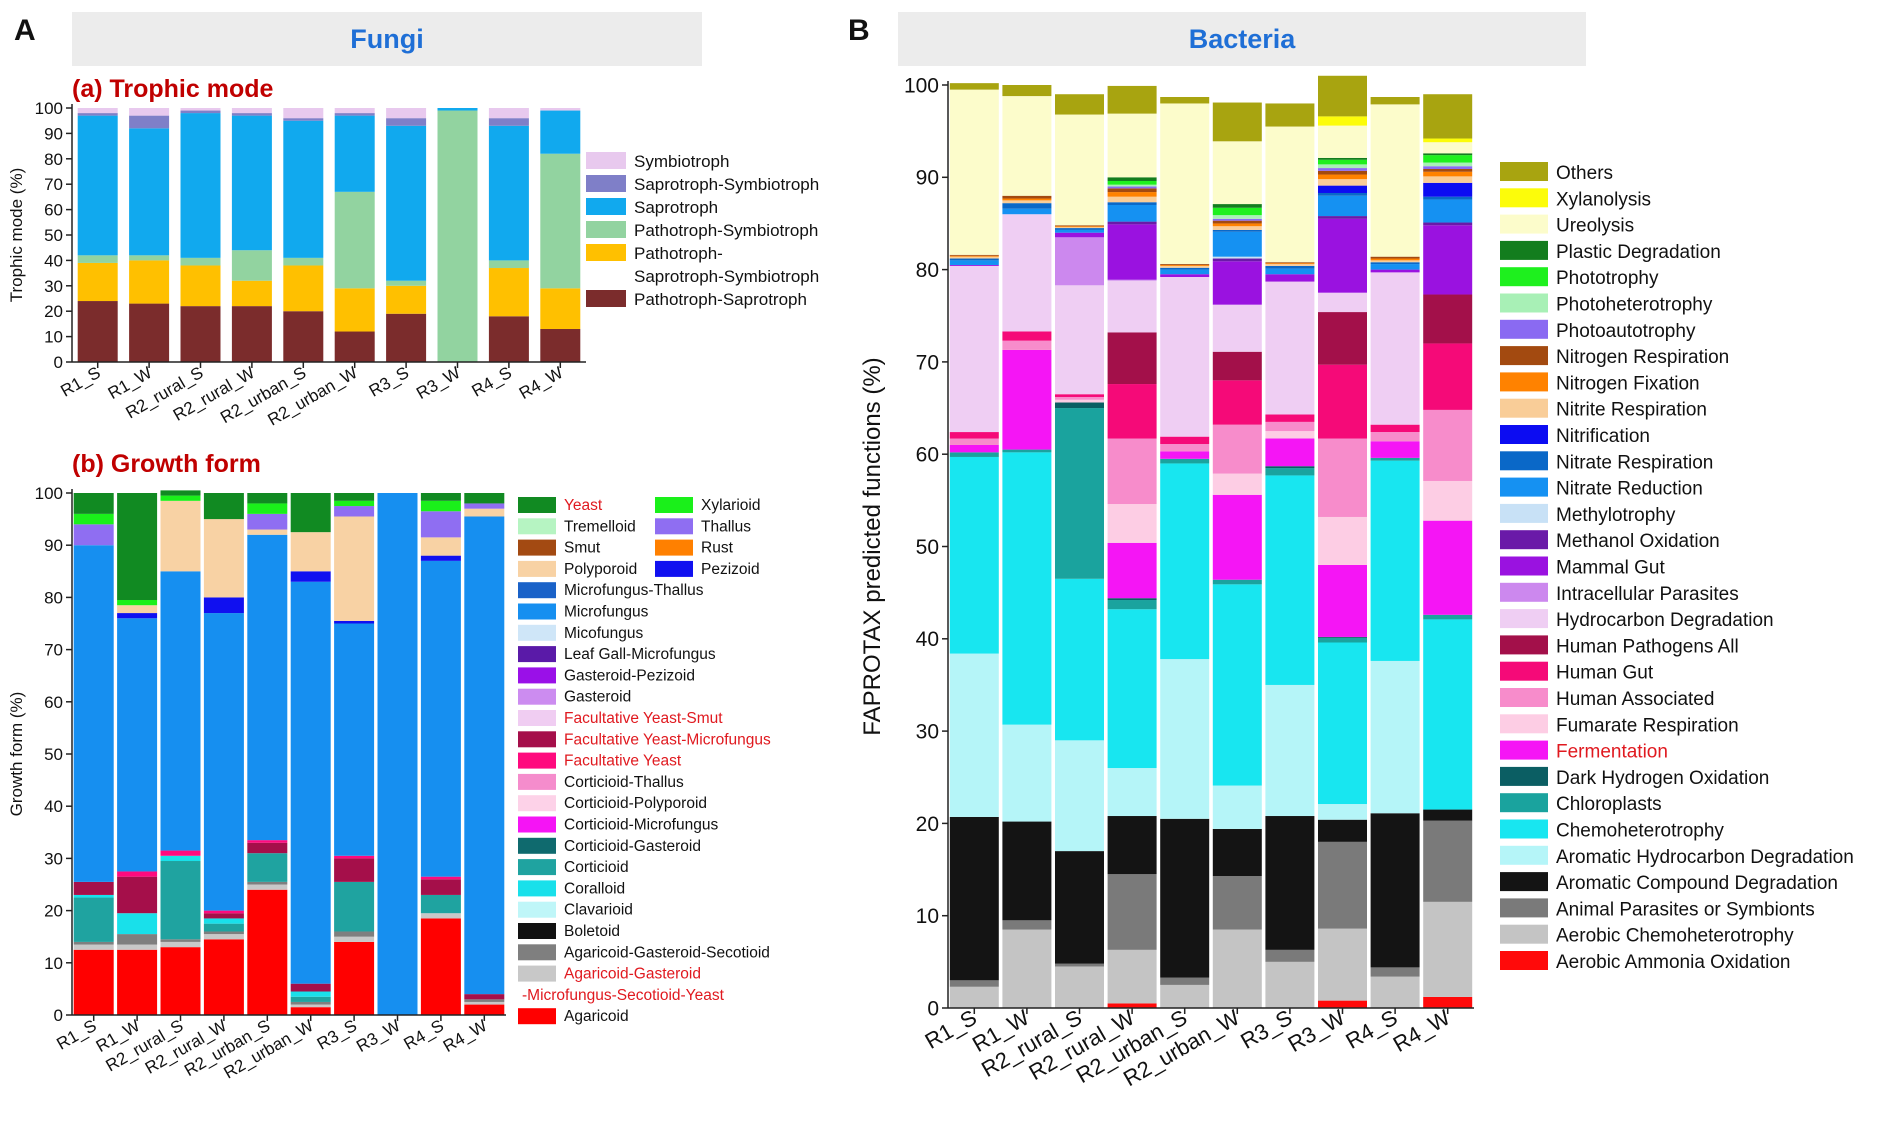  What do you see at coordinates (1342, 162) in the screenshot?
I see `bar-faprotax-r3-w-phototrophy` at bounding box center [1342, 162].